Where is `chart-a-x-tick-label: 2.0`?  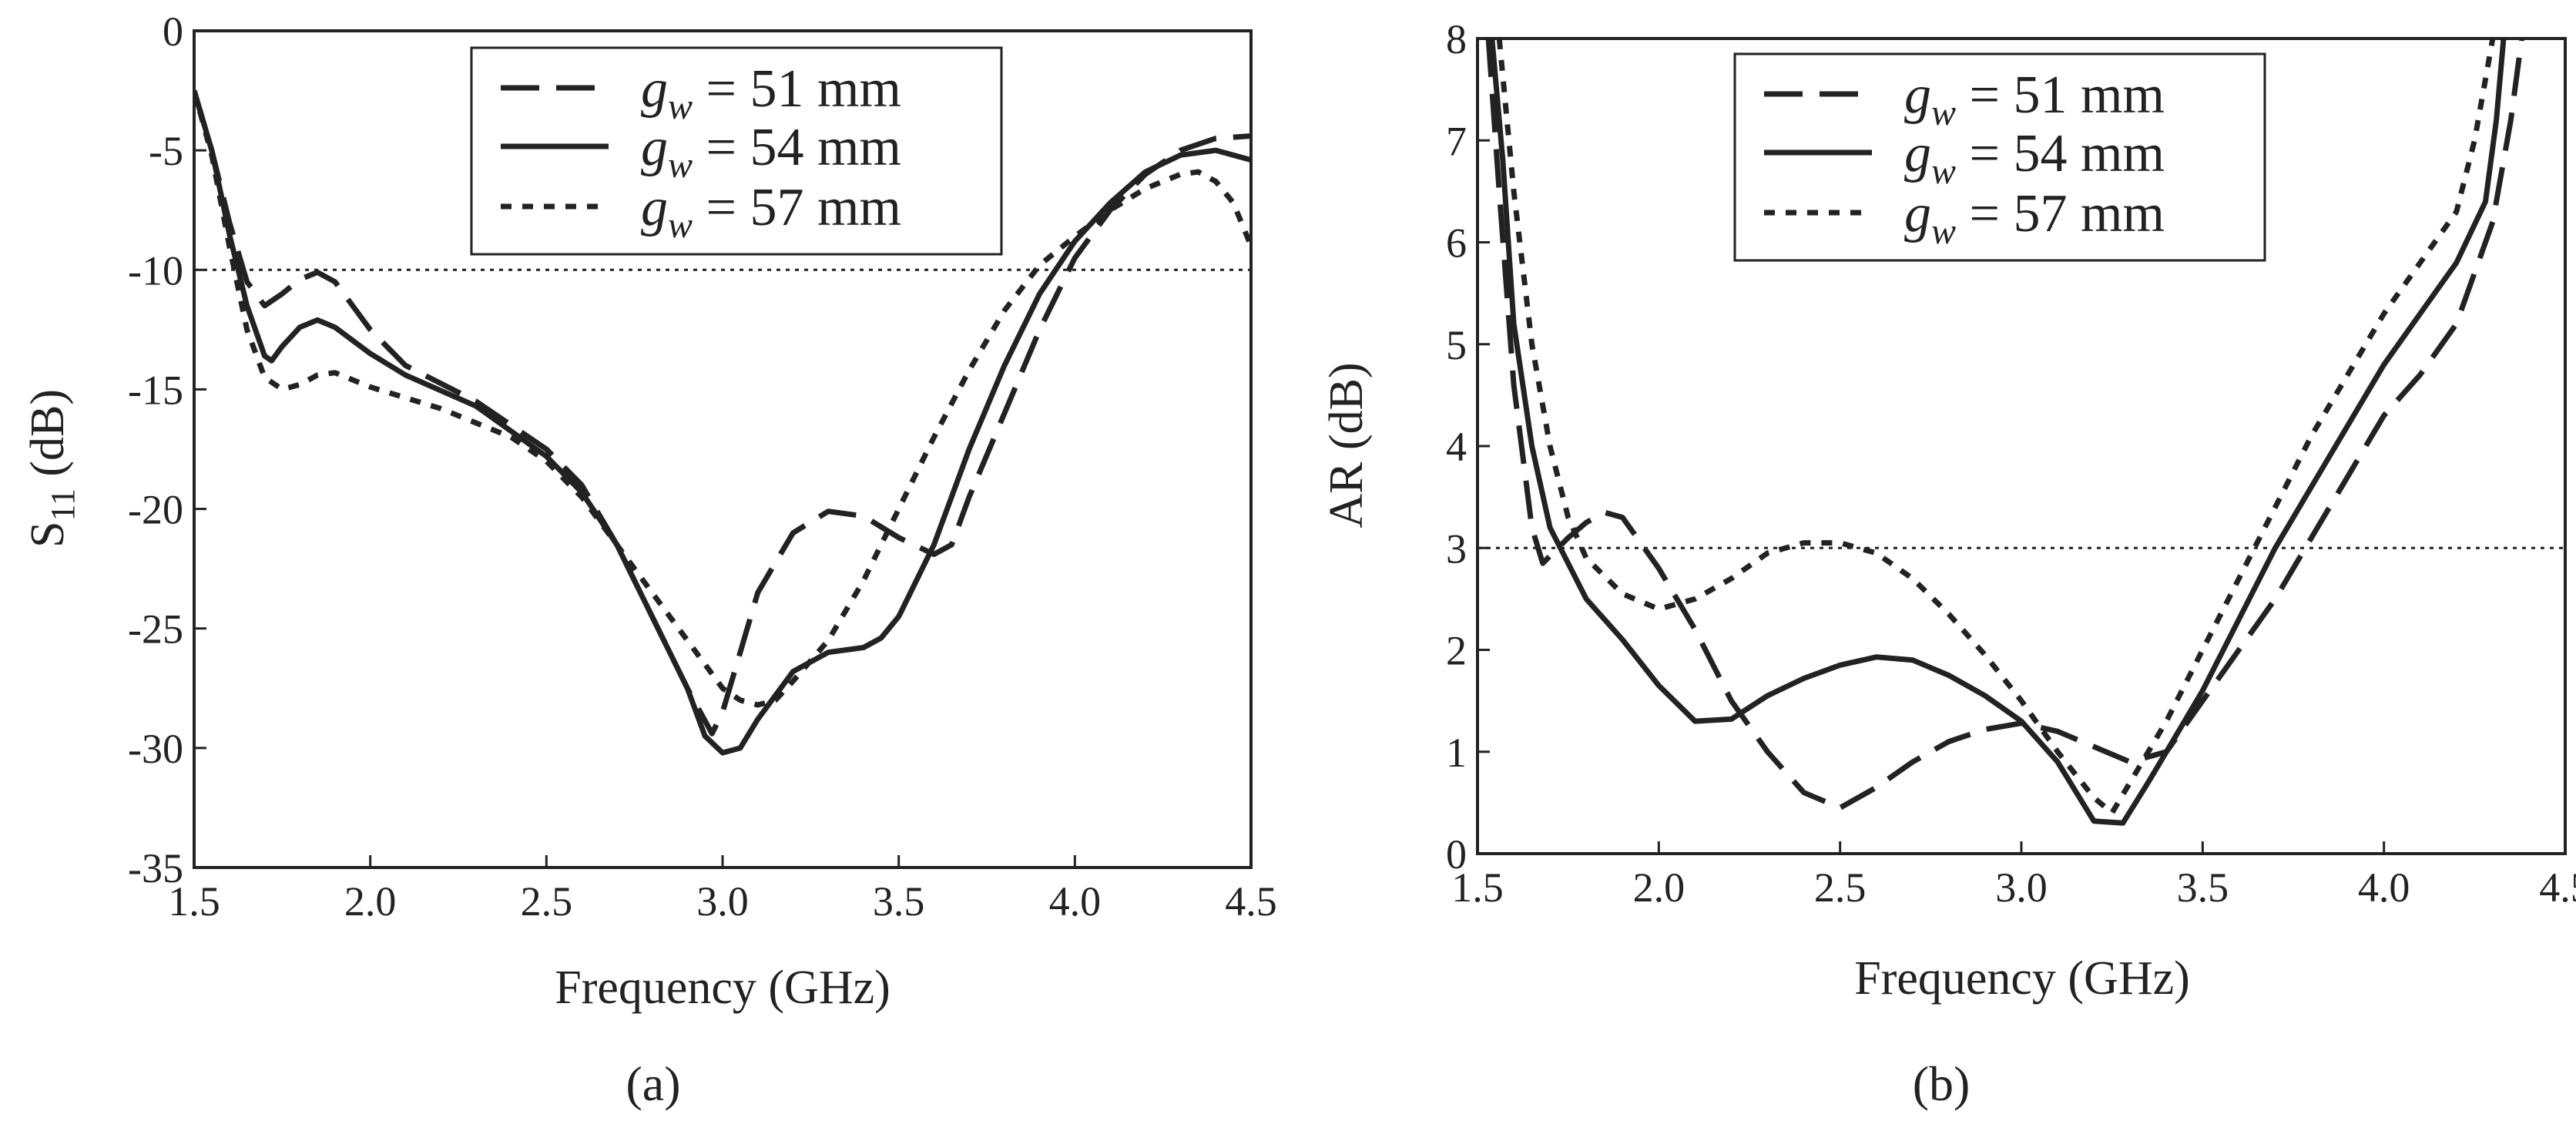 chart-a-x-tick-label: 2.0 is located at coordinates (370, 901).